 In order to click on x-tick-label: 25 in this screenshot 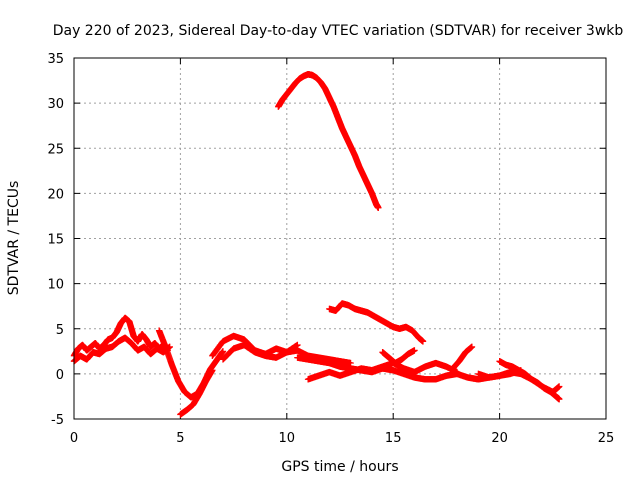, I will do `click(606, 438)`.